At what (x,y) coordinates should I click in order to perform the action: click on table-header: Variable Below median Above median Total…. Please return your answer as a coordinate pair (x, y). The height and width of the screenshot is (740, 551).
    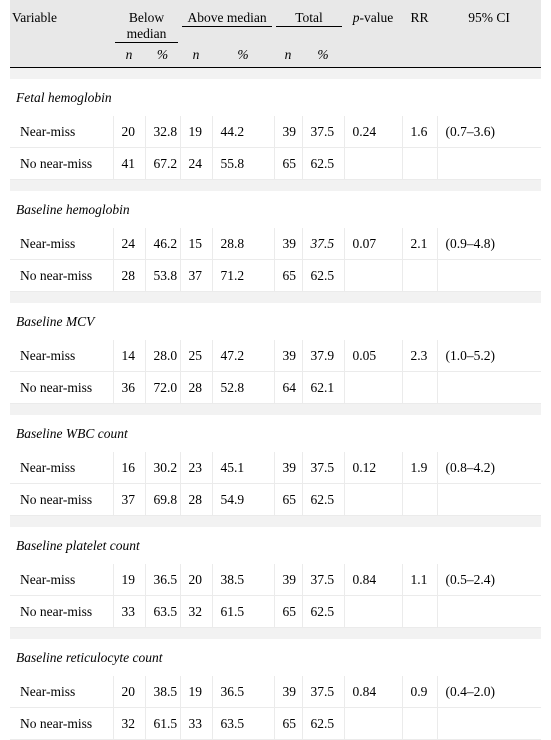
    Looking at the image, I should click on (276, 34).